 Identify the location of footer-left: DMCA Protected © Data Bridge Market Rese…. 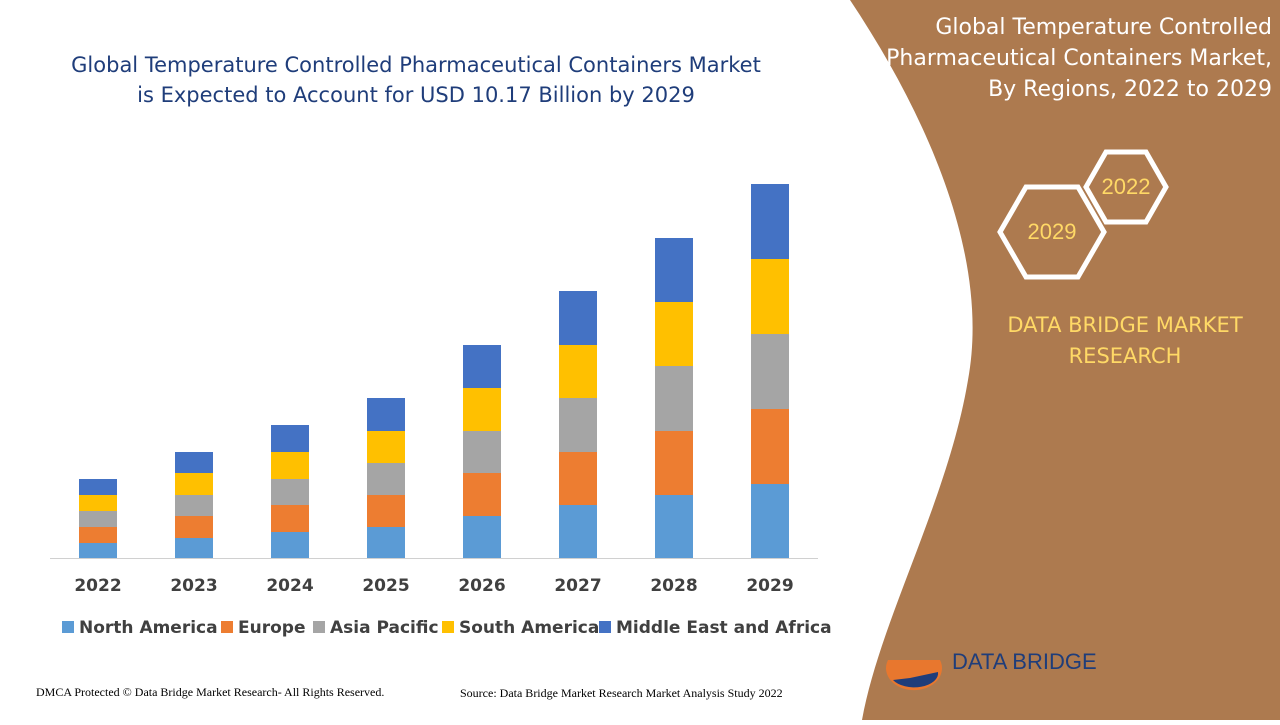
(210, 692).